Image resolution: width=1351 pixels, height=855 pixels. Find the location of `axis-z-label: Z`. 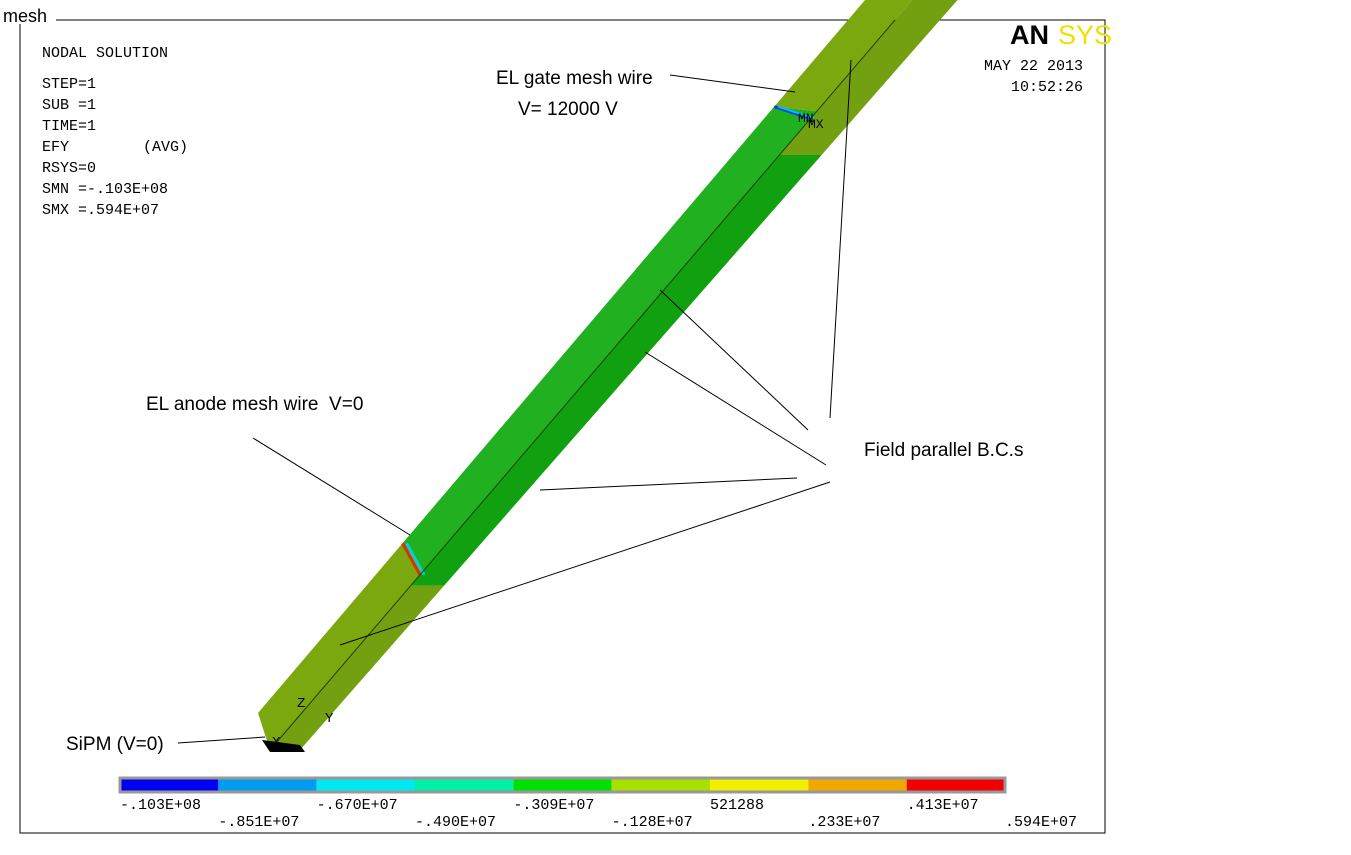

axis-z-label: Z is located at coordinates (301, 704).